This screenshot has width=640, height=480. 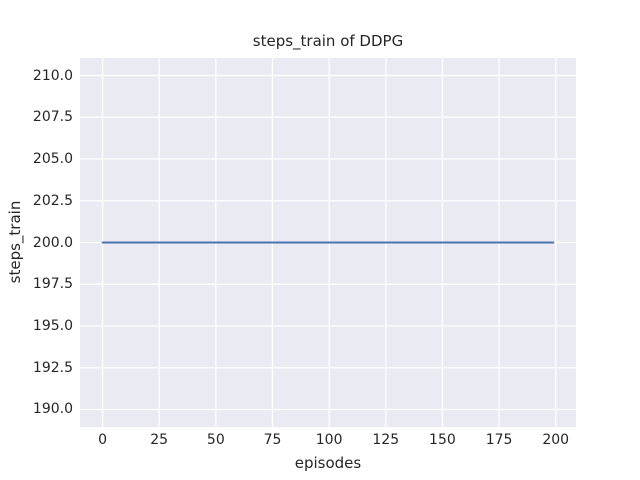 What do you see at coordinates (556, 440) in the screenshot?
I see `x-tick-label: 200` at bounding box center [556, 440].